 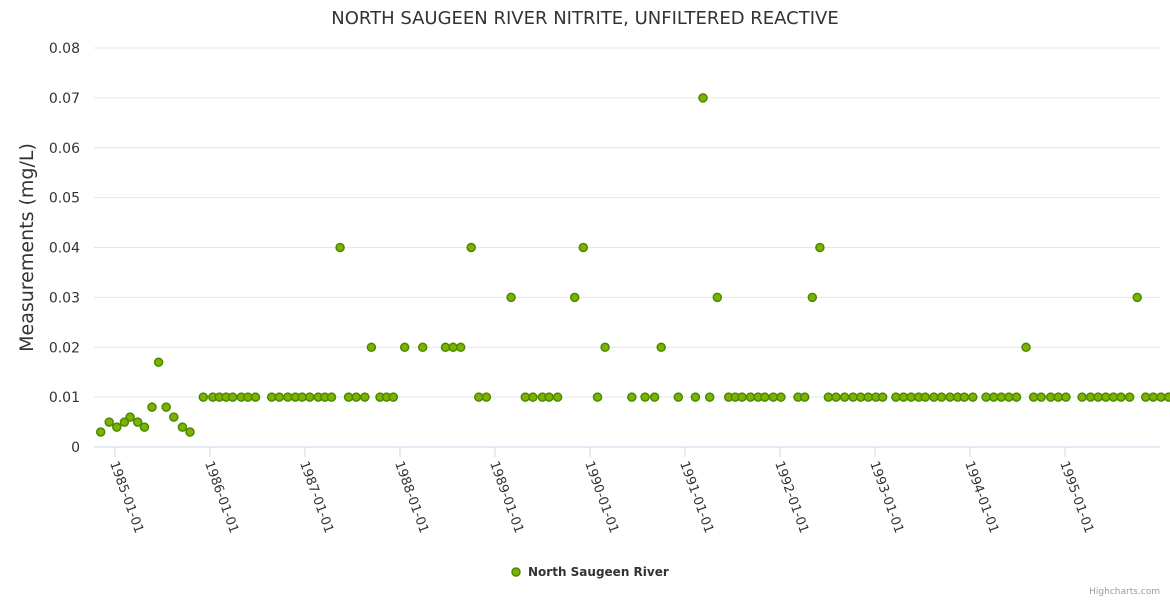 What do you see at coordinates (1124, 592) in the screenshot?
I see `credits-link: Highcharts.com` at bounding box center [1124, 592].